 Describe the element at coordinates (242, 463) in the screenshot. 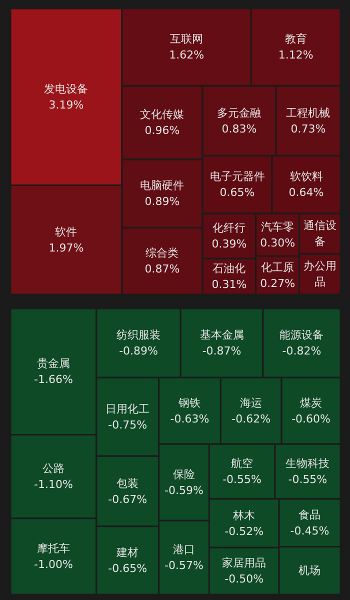

I see `category-label: 航空` at that location.